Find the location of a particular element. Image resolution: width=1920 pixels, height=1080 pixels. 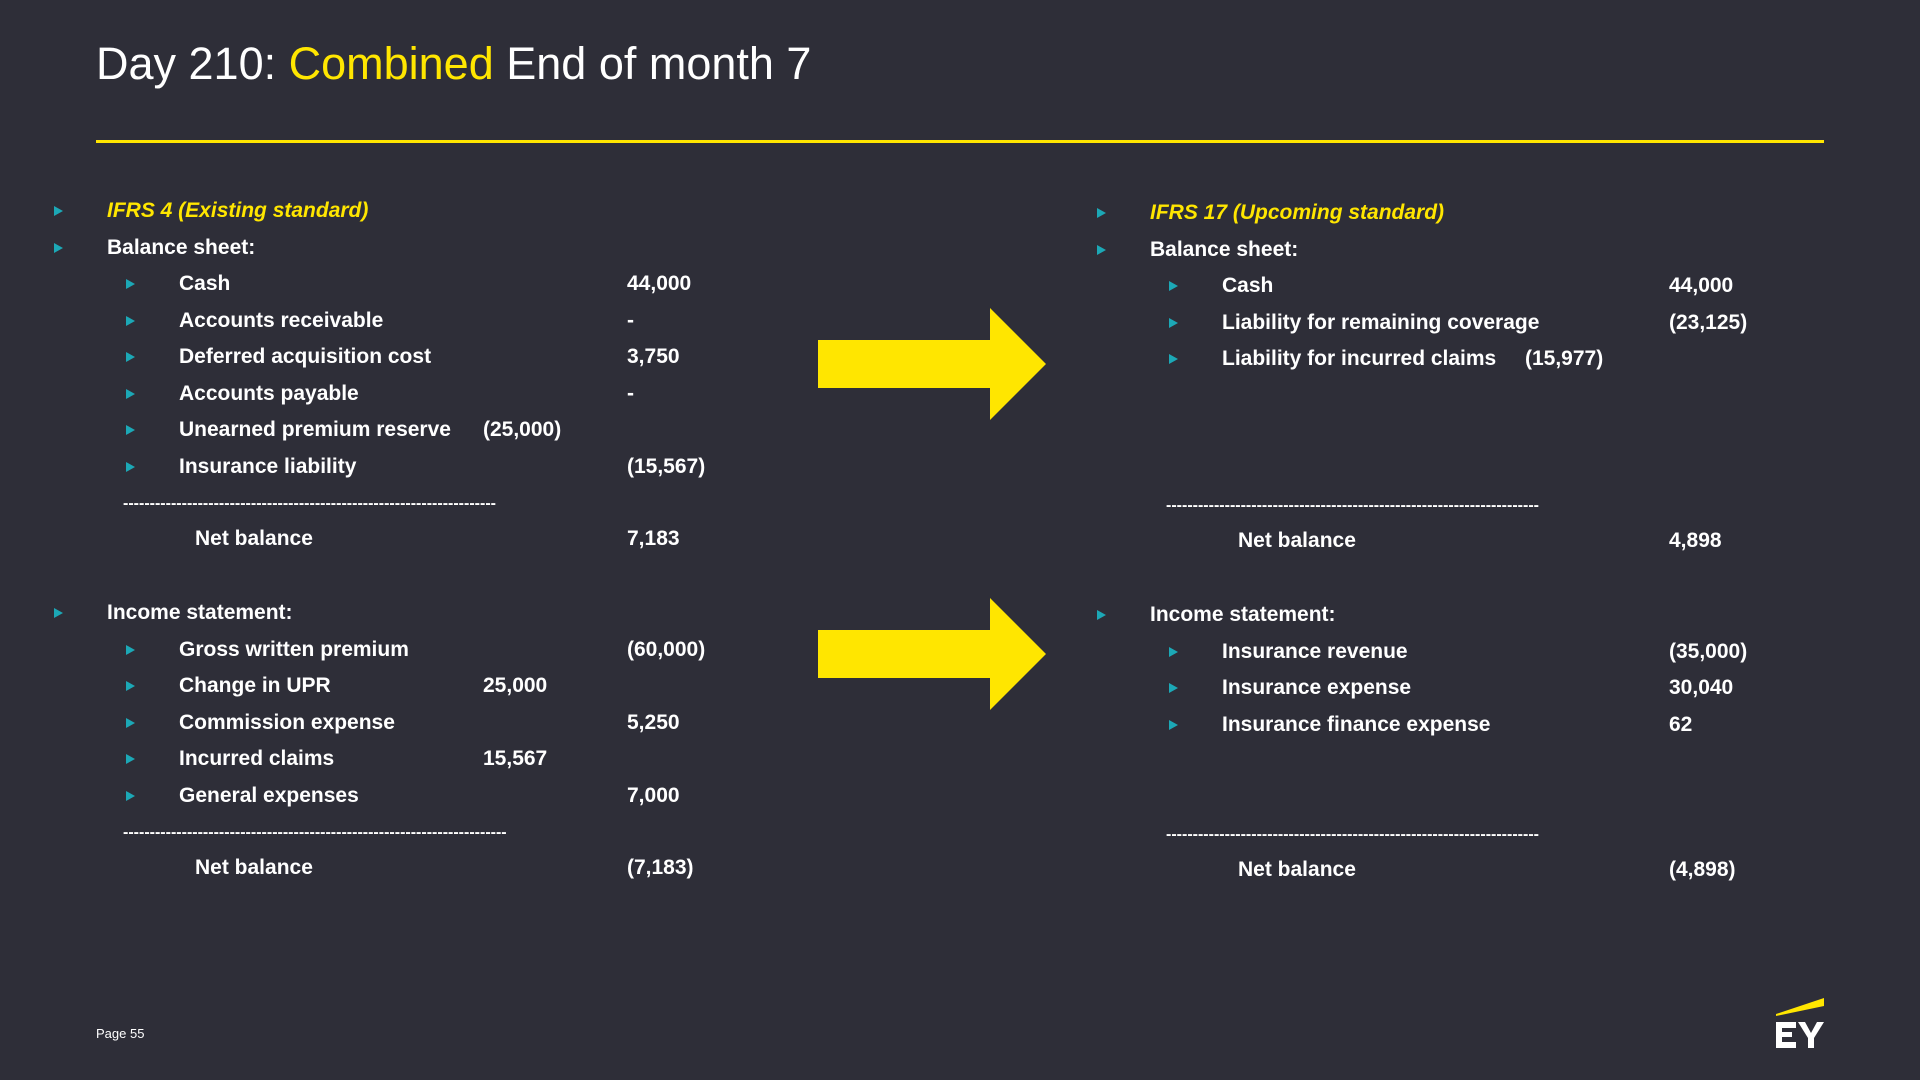

is-item-label: Insurance expense is located at coordinates (1317, 687).